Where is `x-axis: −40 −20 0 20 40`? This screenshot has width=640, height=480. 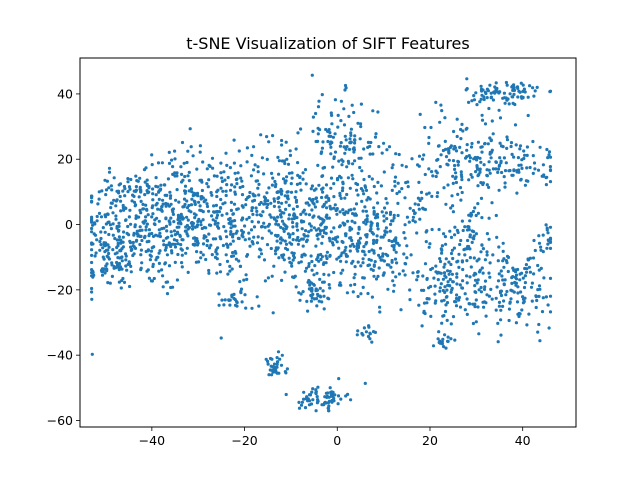
x-axis: −40 −20 0 20 40 is located at coordinates (335, 437).